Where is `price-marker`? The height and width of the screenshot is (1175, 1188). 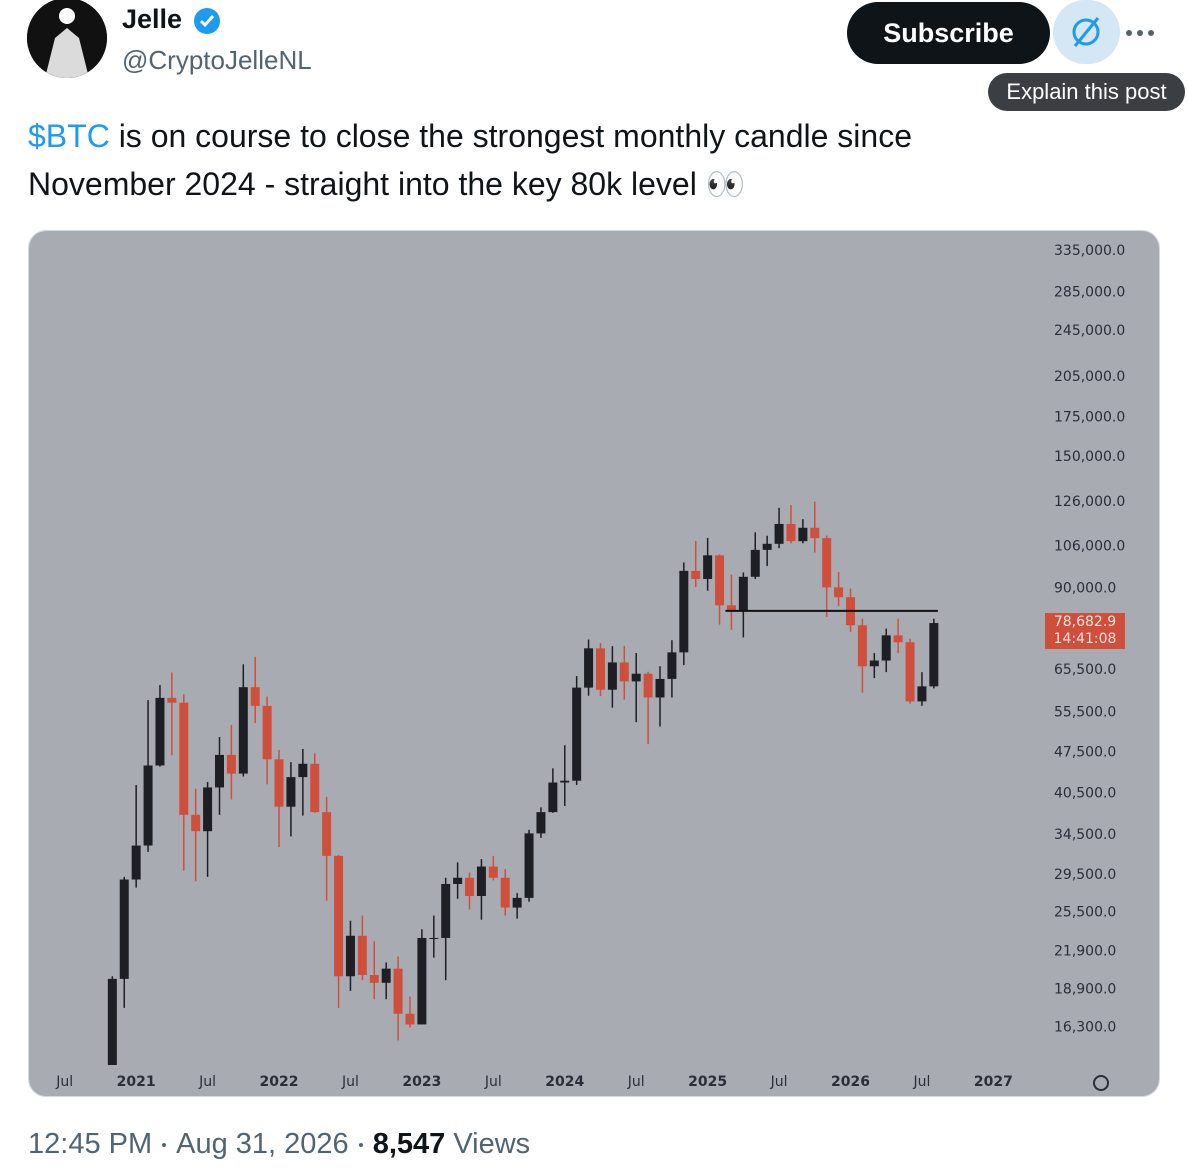 price-marker is located at coordinates (1085, 631).